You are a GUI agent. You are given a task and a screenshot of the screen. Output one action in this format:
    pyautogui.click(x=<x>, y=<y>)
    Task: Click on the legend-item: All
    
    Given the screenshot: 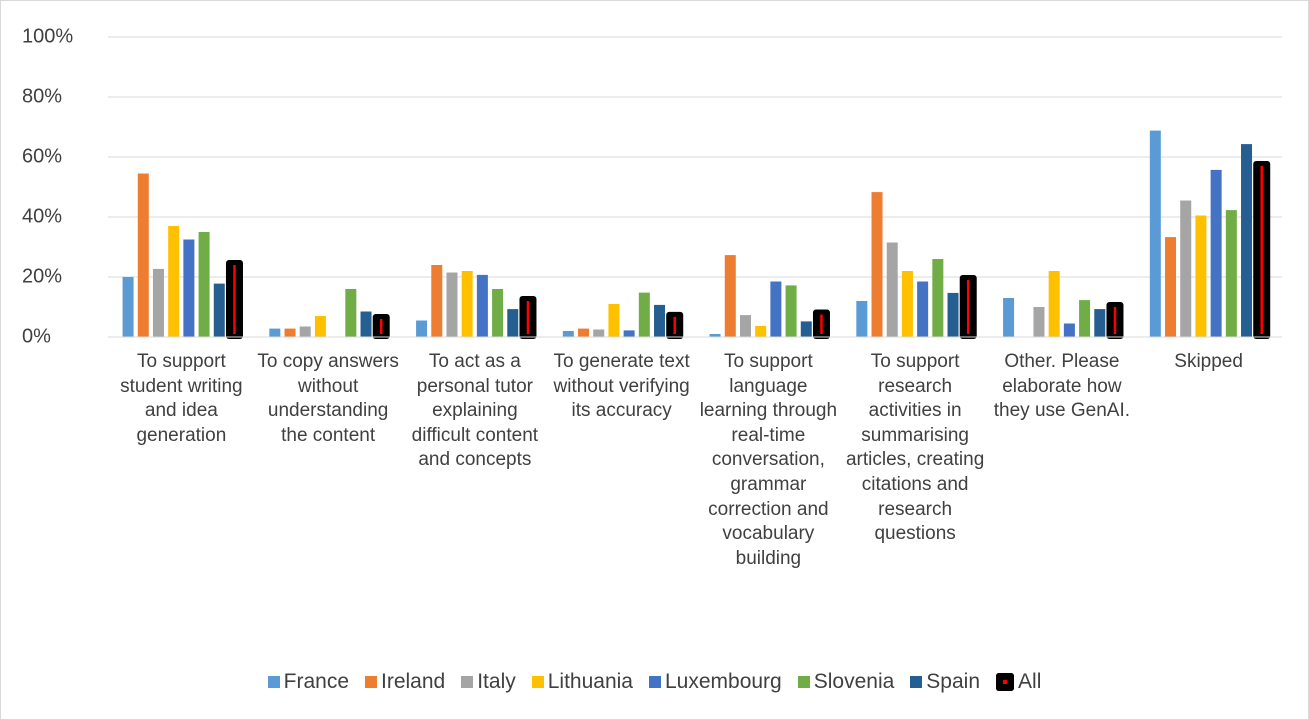 What is the action you would take?
    pyautogui.click(x=1018, y=682)
    